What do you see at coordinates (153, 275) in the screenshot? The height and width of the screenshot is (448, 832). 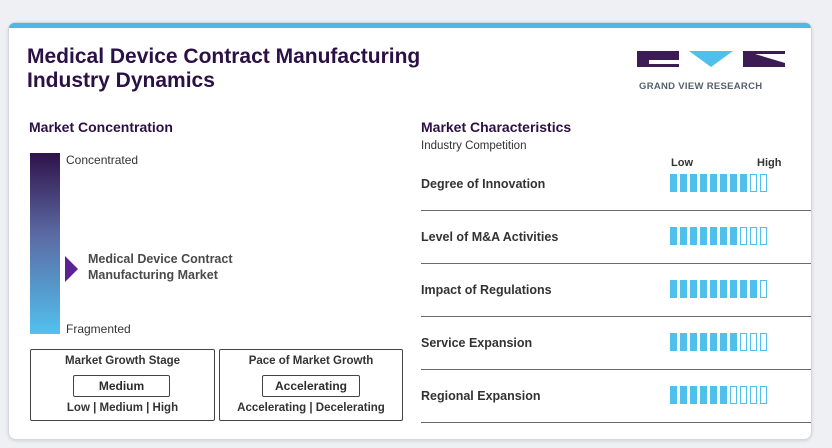 I see `market-label-line-2: Manufacturing Market` at bounding box center [153, 275].